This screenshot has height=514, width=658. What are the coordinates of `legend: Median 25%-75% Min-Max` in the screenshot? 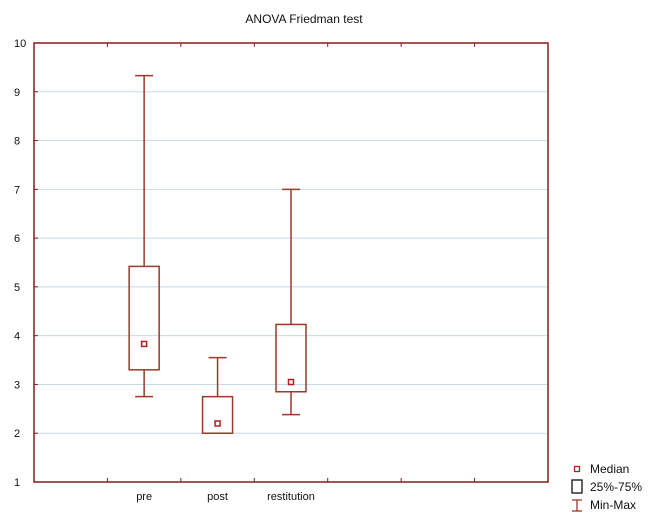 It's located at (606, 487).